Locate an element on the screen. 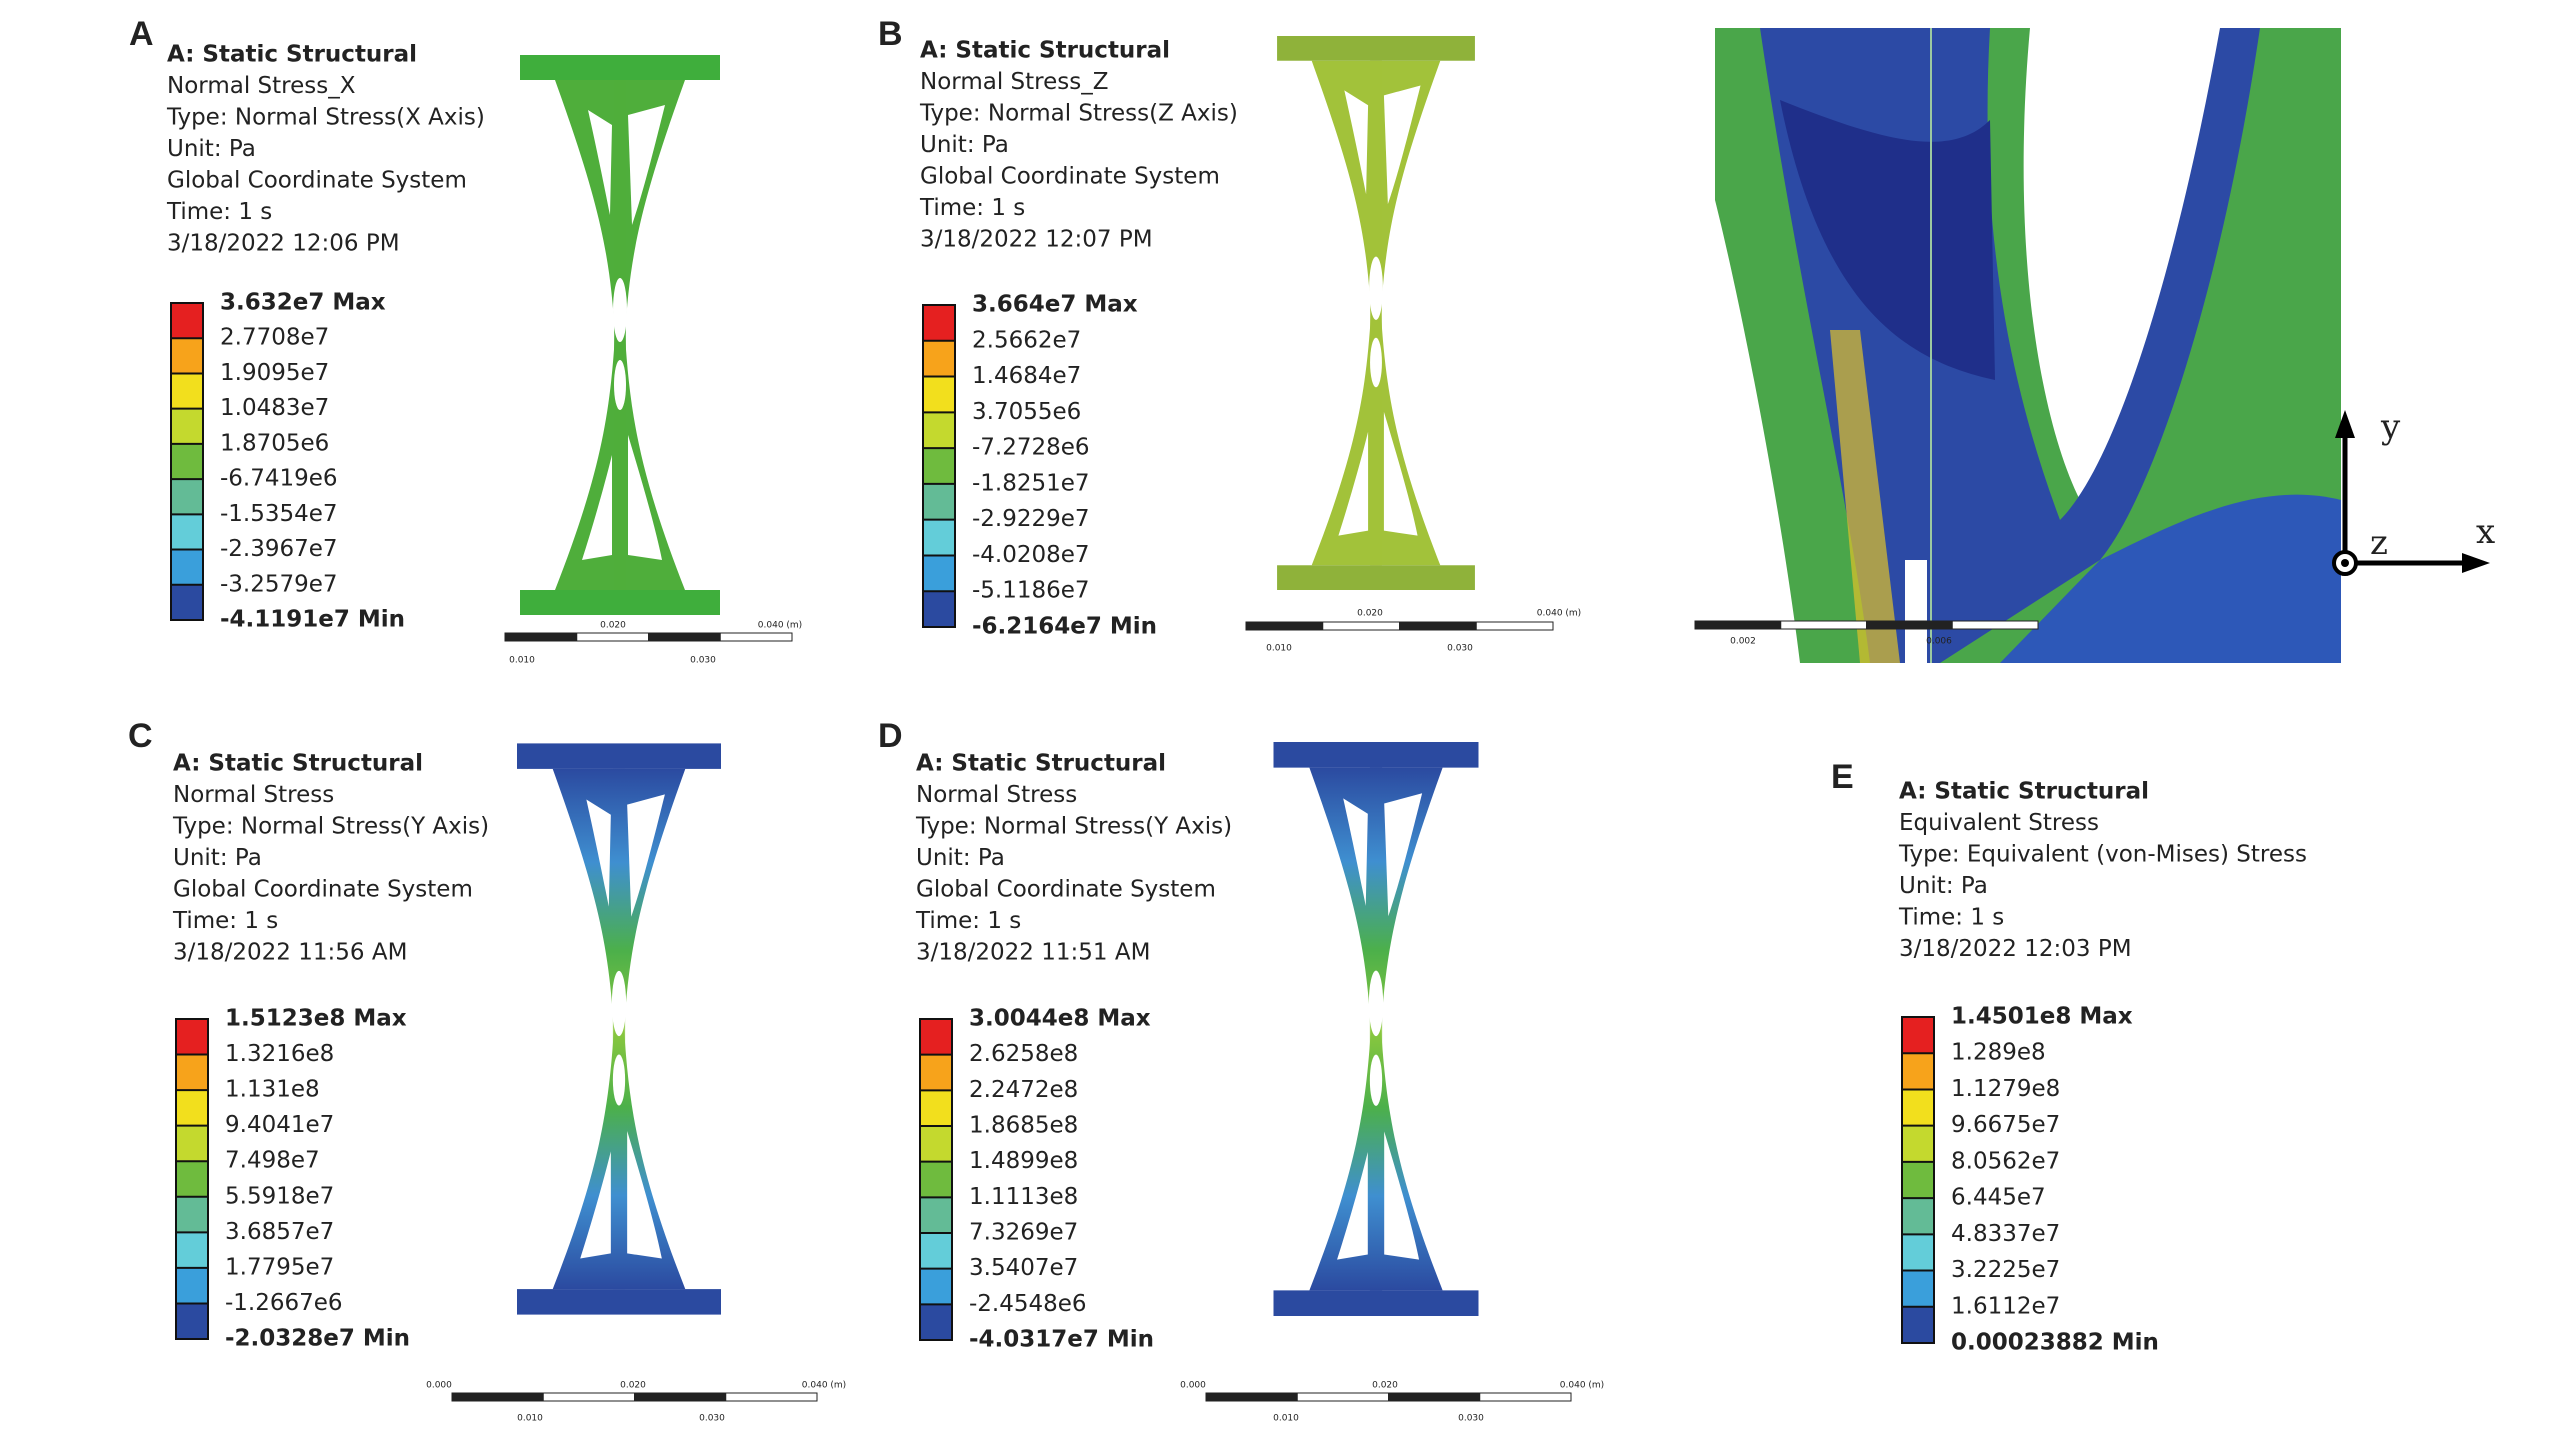  legend-value: -4.0317e7 Min is located at coordinates (1061, 1340).